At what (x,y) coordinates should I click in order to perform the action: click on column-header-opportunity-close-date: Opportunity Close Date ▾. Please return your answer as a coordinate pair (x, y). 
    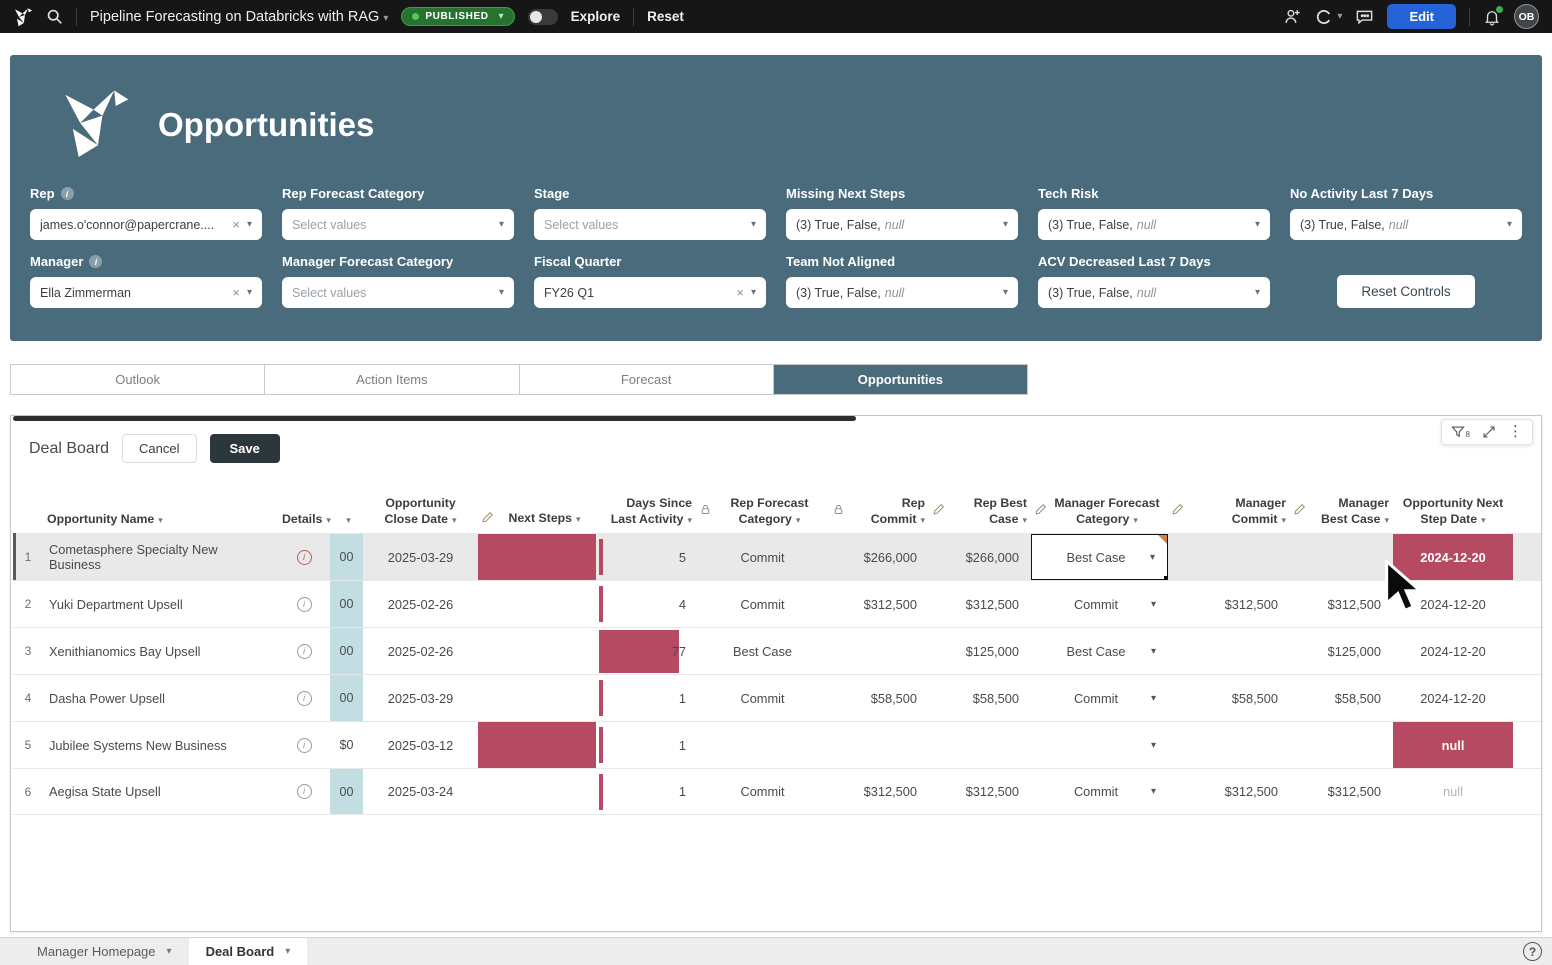
    Looking at the image, I should click on (420, 511).